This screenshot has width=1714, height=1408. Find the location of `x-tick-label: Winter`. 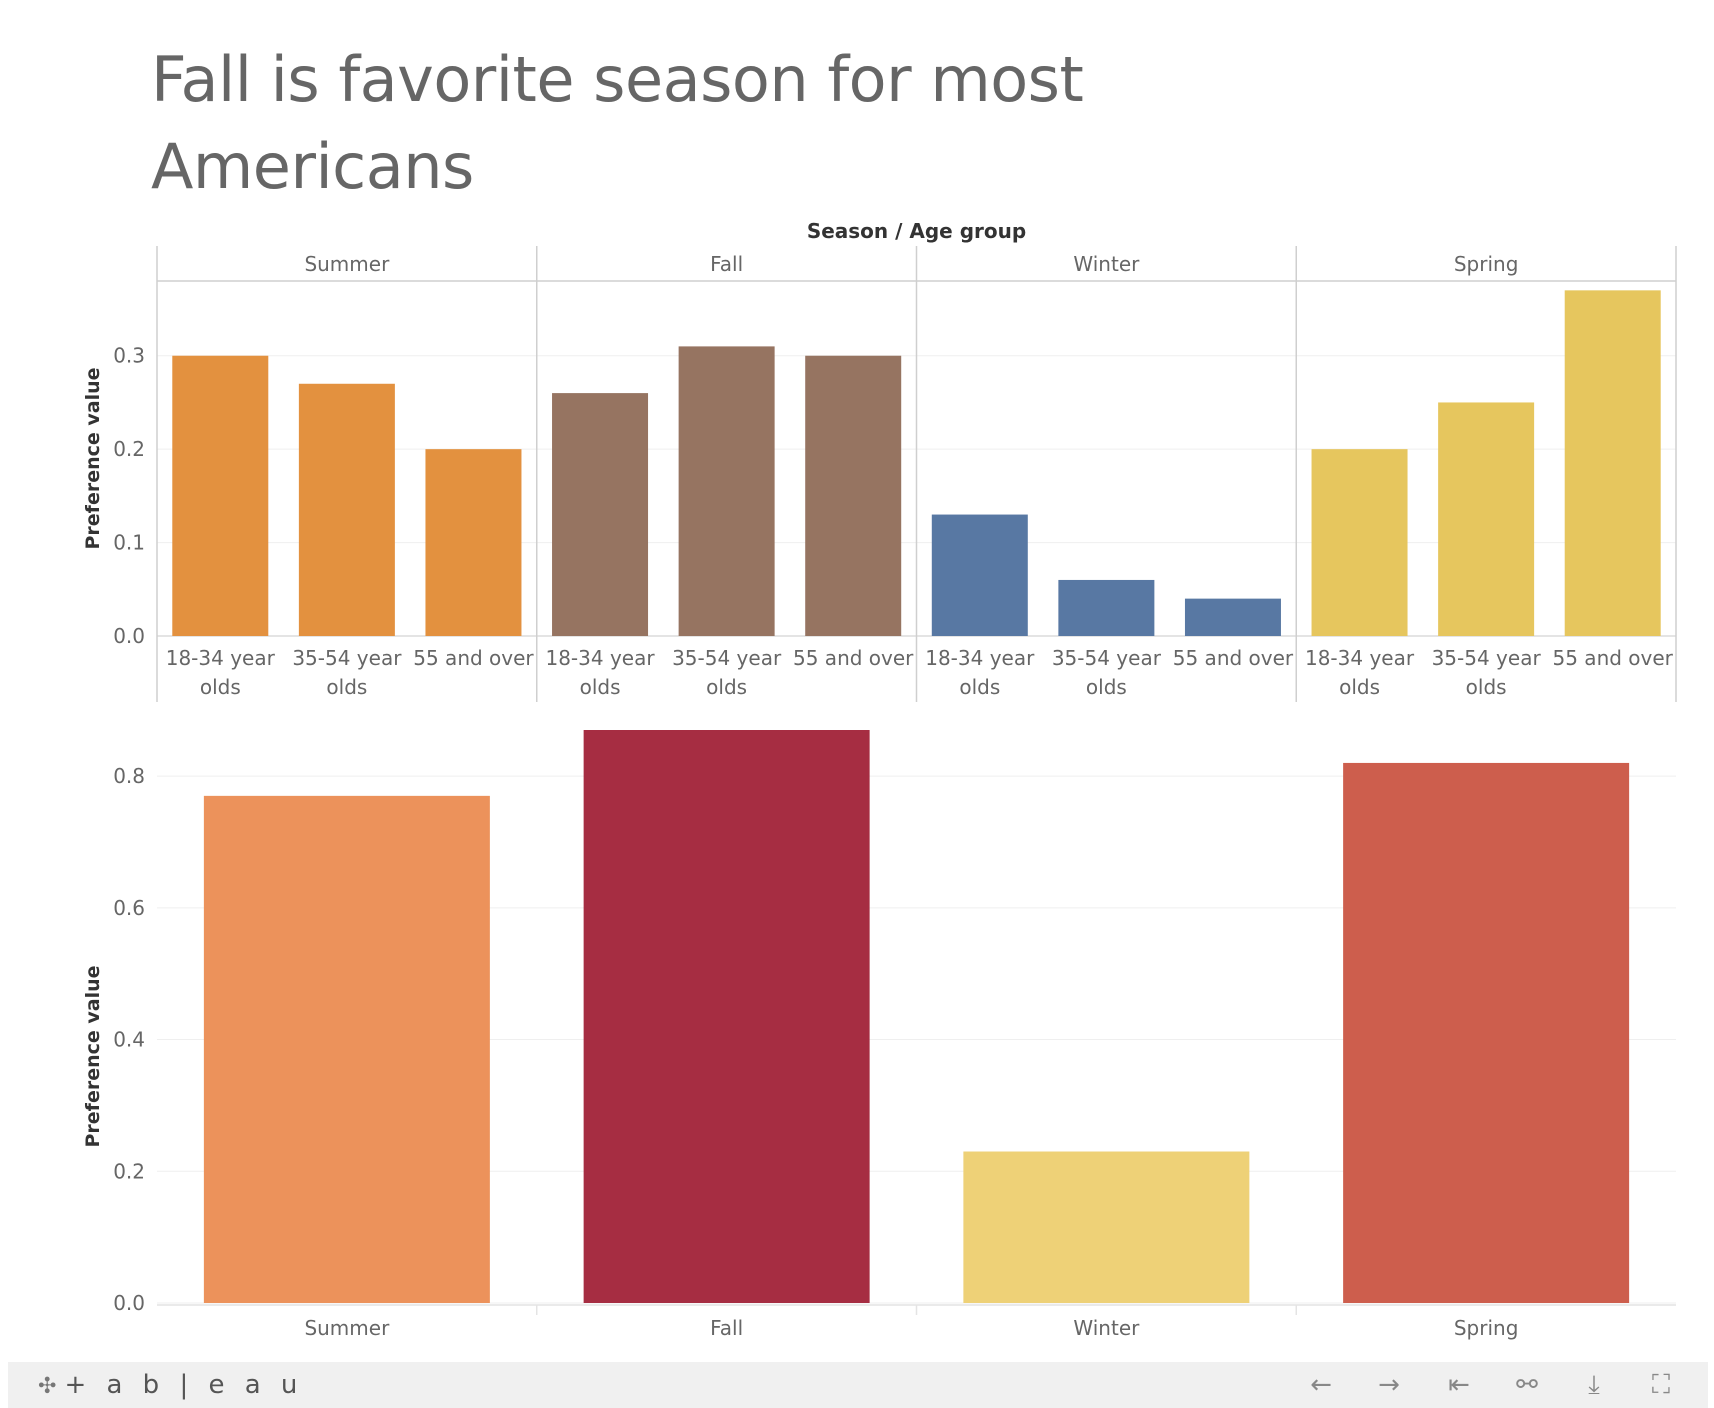

x-tick-label: Winter is located at coordinates (1106, 1328).